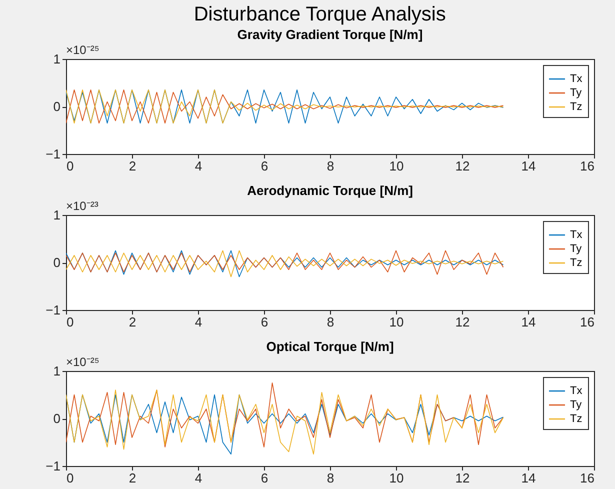 The image size is (615, 489). I want to click on line-series, so click(285, 106).